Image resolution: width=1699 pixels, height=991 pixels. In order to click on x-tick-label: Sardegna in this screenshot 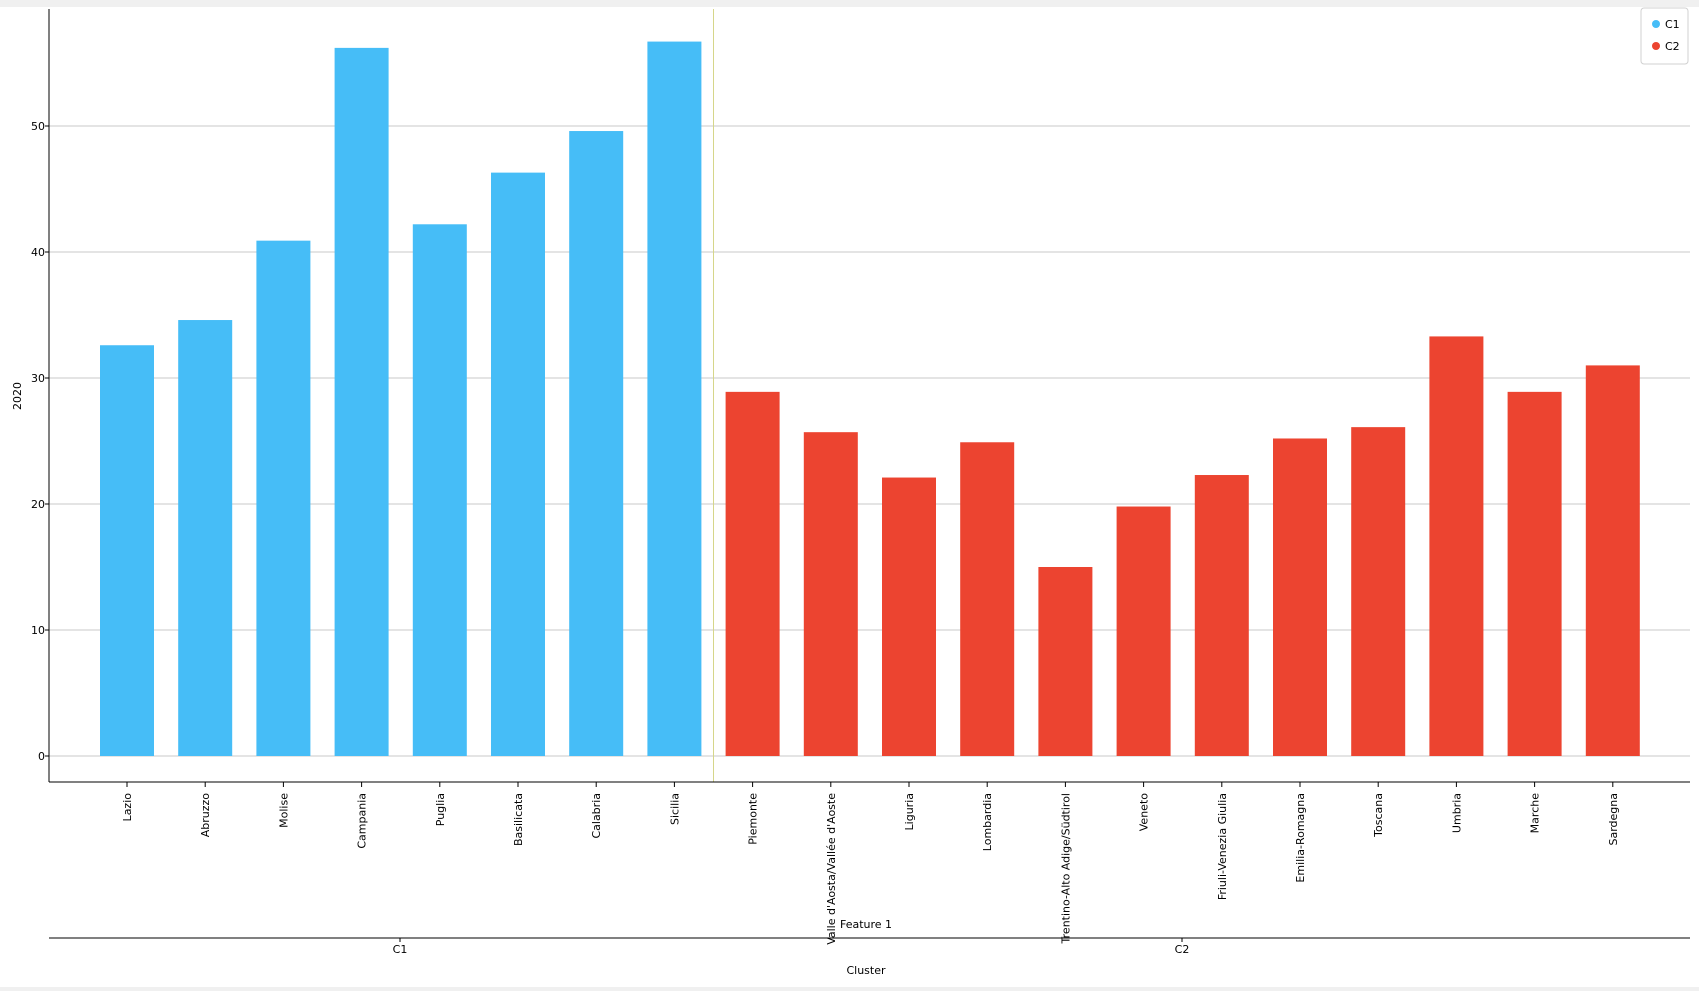, I will do `click(1613, 819)`.